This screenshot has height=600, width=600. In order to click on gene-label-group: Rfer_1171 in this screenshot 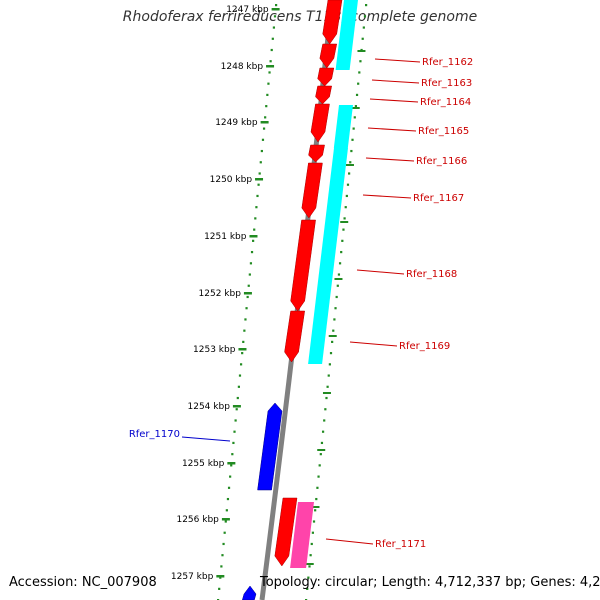, I will do `click(375, 544)`.